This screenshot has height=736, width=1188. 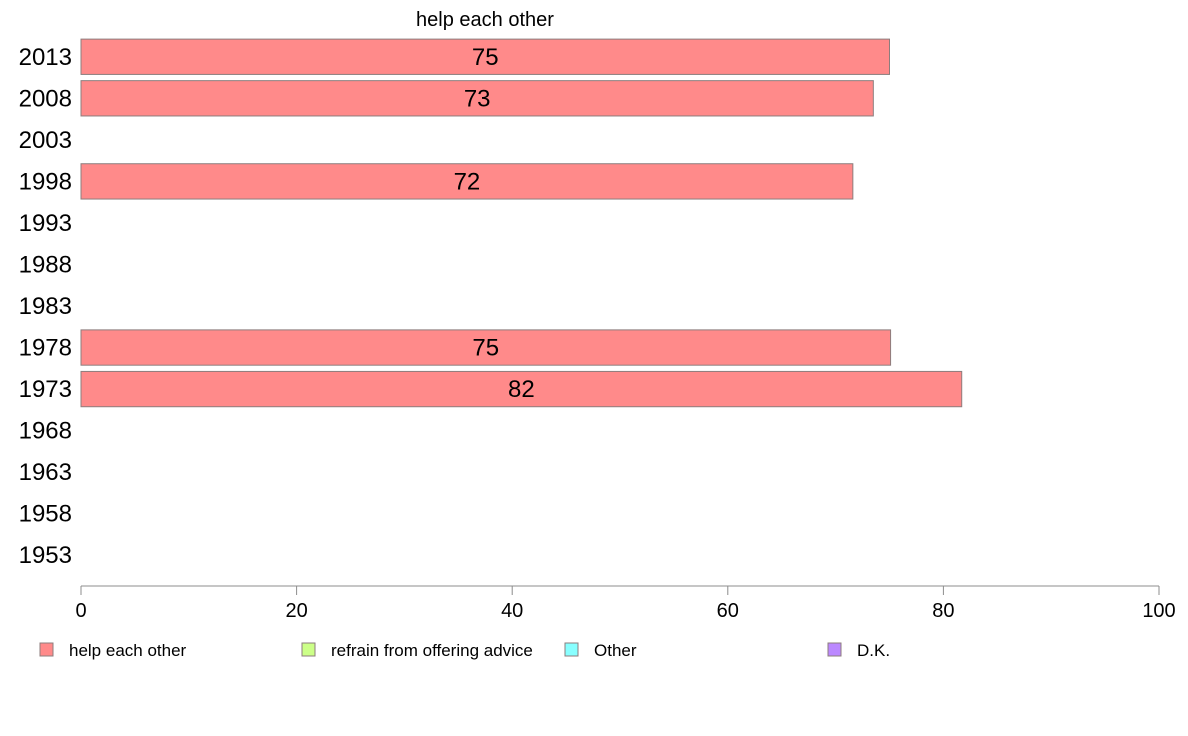 What do you see at coordinates (873, 650) in the screenshot?
I see `legend-label-3: D.K.` at bounding box center [873, 650].